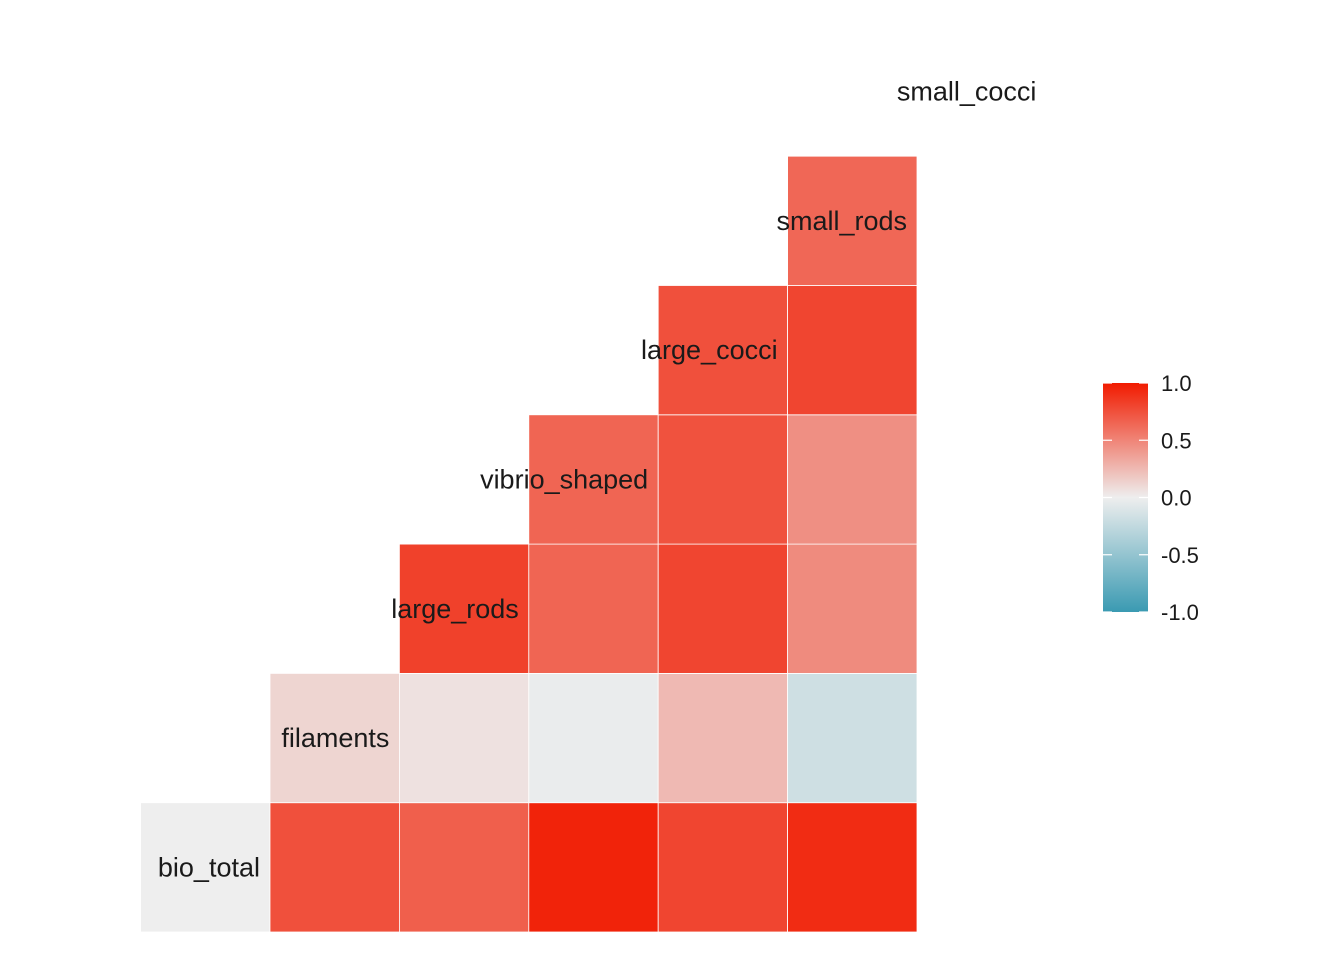  I want to click on cell-filaments-filaments, so click(334, 738).